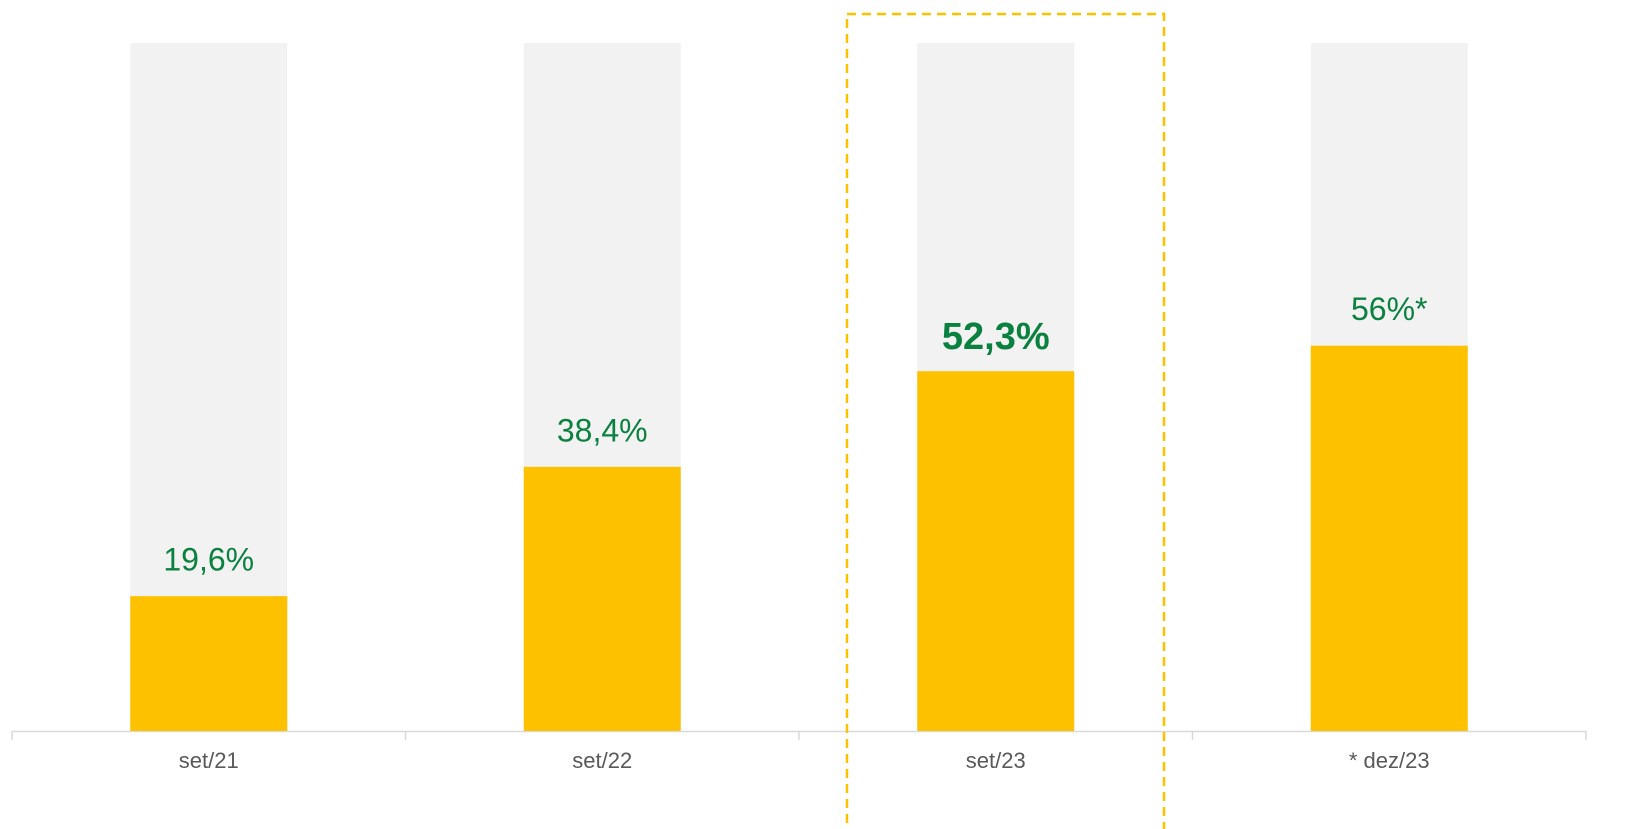  Describe the element at coordinates (996, 760) in the screenshot. I see `x-tick-label: set/23` at that location.